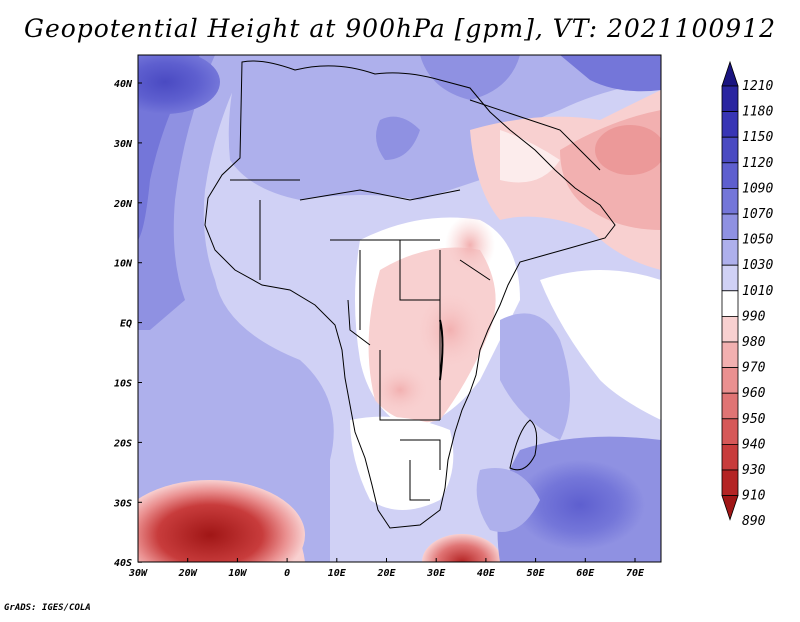 This screenshot has height=622, width=800. I want to click on x-tick-label: 70E, so click(635, 573).